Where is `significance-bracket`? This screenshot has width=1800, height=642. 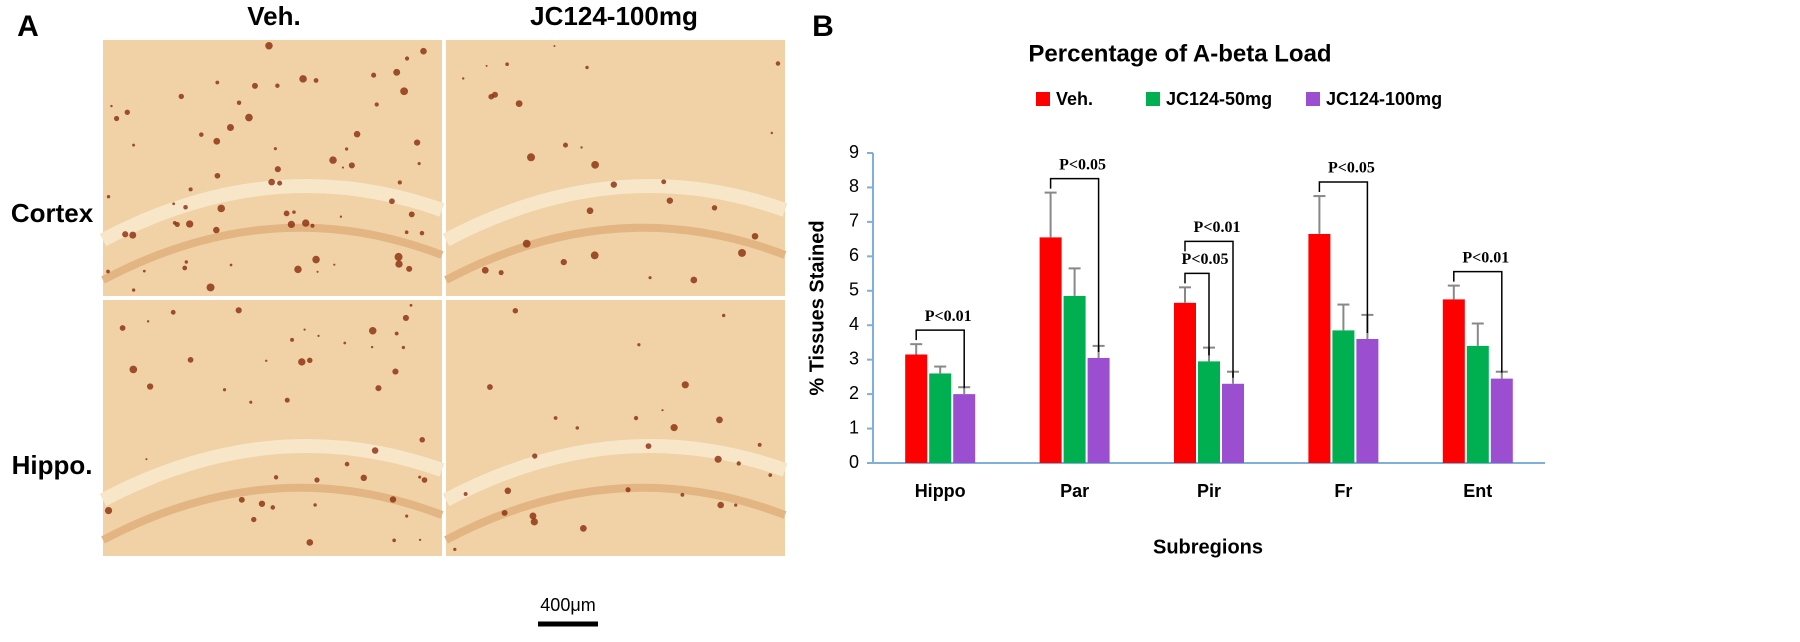
significance-bracket is located at coordinates (1074, 264).